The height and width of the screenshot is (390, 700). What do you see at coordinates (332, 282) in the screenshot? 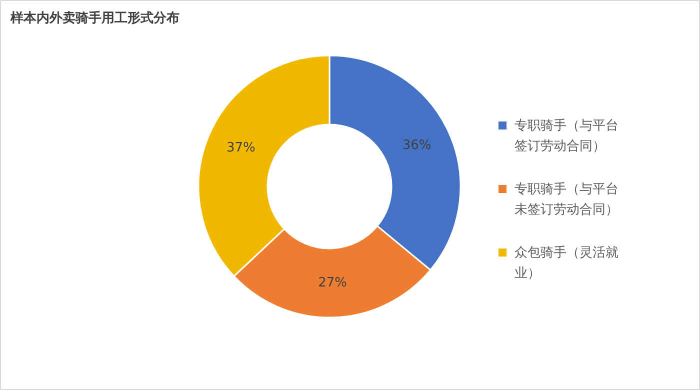
I see `data-label: 27%` at bounding box center [332, 282].